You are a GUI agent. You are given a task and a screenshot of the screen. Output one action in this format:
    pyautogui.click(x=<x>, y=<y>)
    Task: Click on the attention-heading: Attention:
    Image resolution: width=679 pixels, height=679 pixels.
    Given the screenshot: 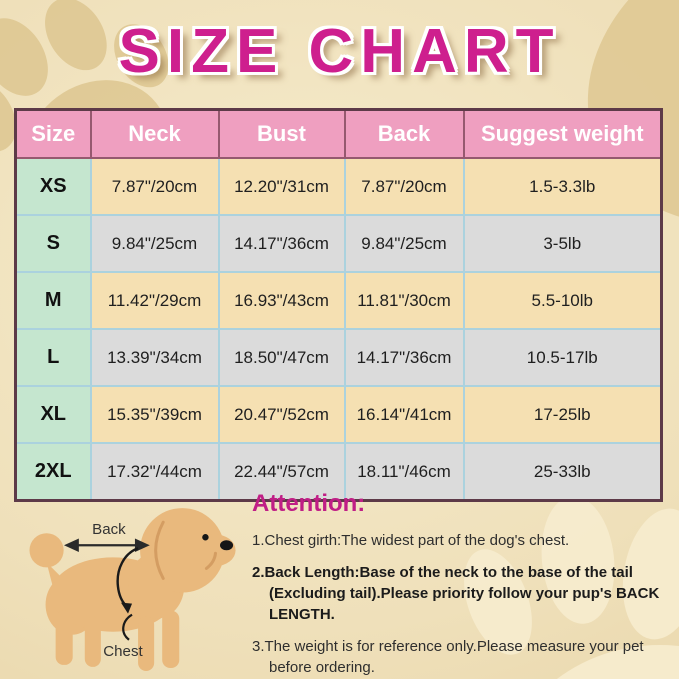 What is the action you would take?
    pyautogui.click(x=309, y=503)
    